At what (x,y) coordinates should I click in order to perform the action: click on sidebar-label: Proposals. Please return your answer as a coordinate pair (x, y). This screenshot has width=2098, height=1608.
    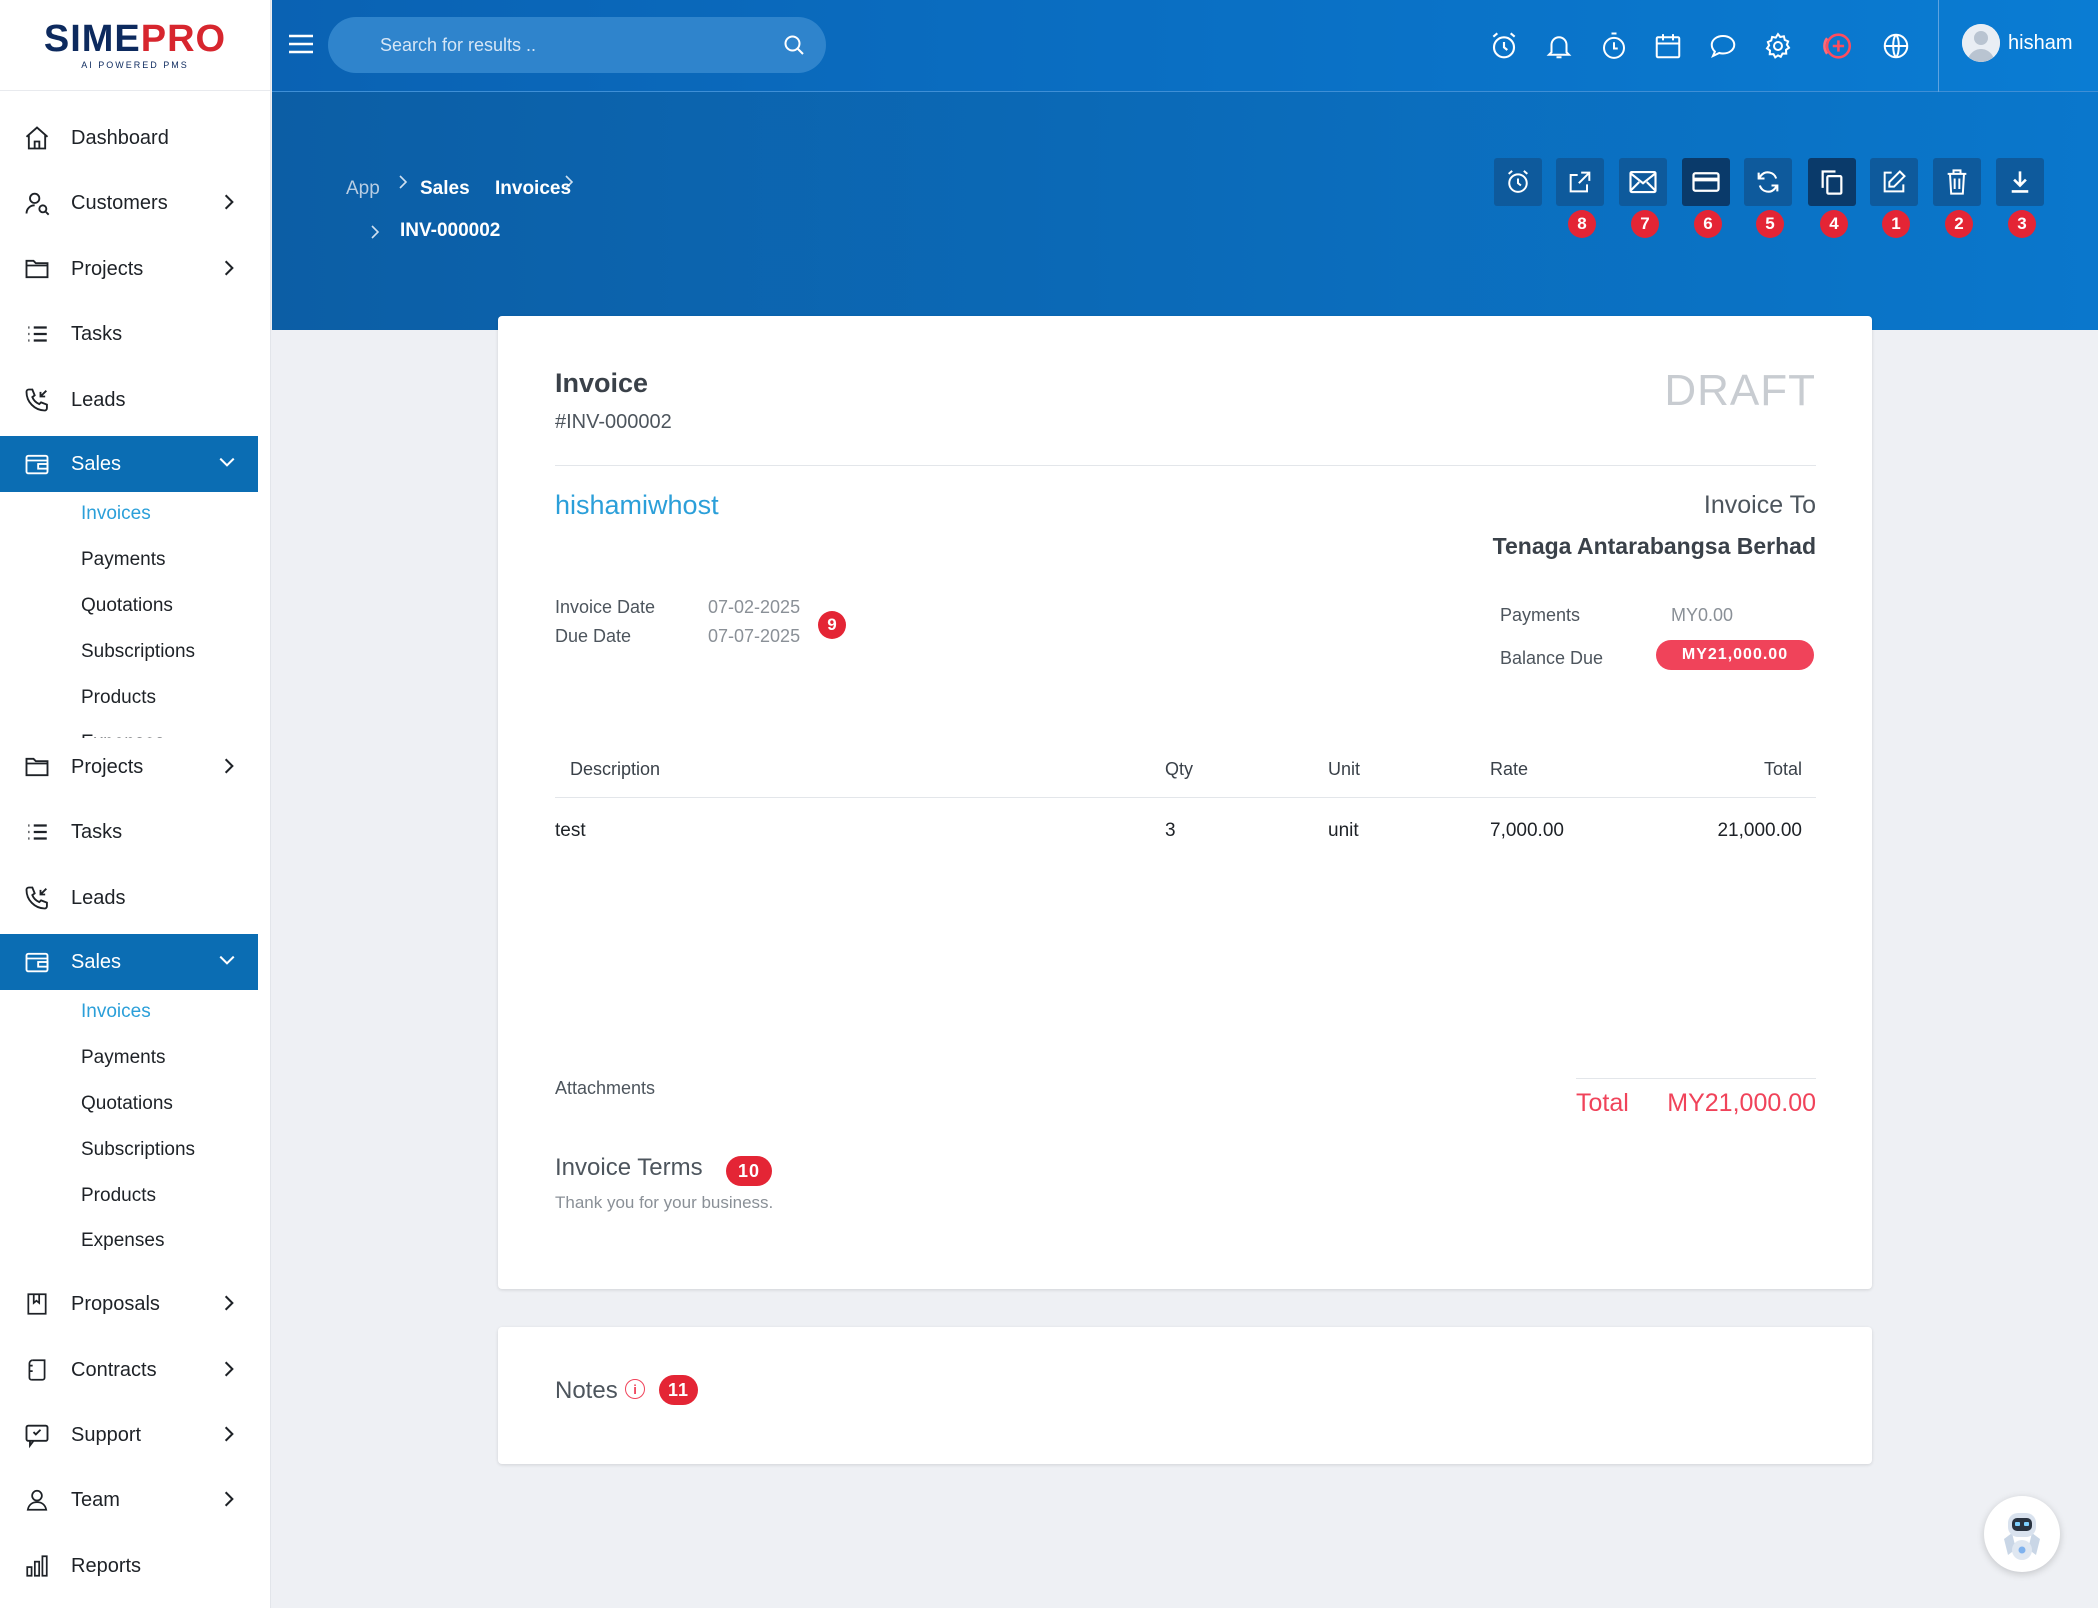
    Looking at the image, I should click on (115, 1303).